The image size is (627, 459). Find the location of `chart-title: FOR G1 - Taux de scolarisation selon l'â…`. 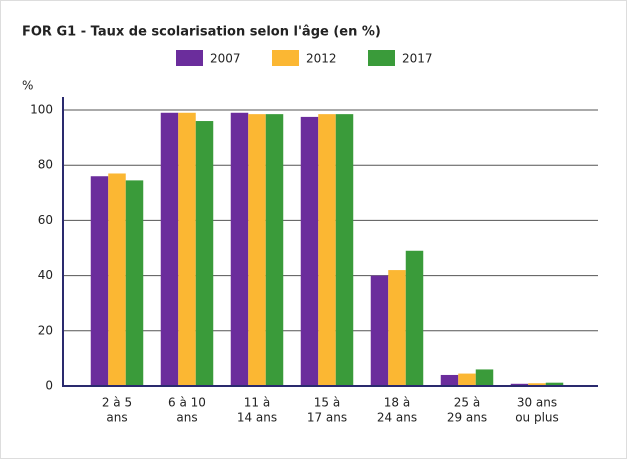

chart-title: FOR G1 - Taux de scolarisation selon l'â… is located at coordinates (201, 32).